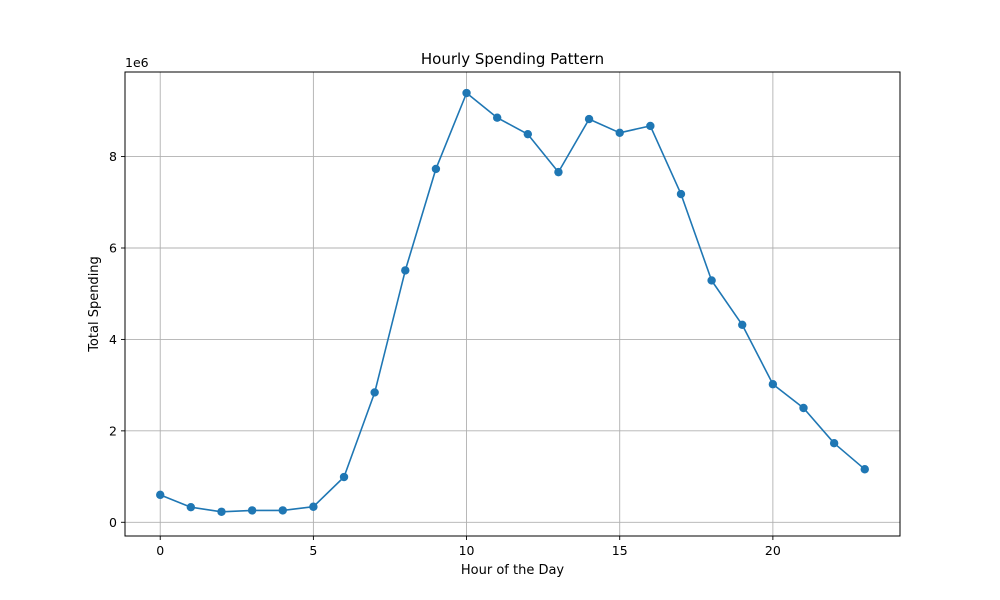  I want to click on y-tick-label: 2, so click(113, 430).